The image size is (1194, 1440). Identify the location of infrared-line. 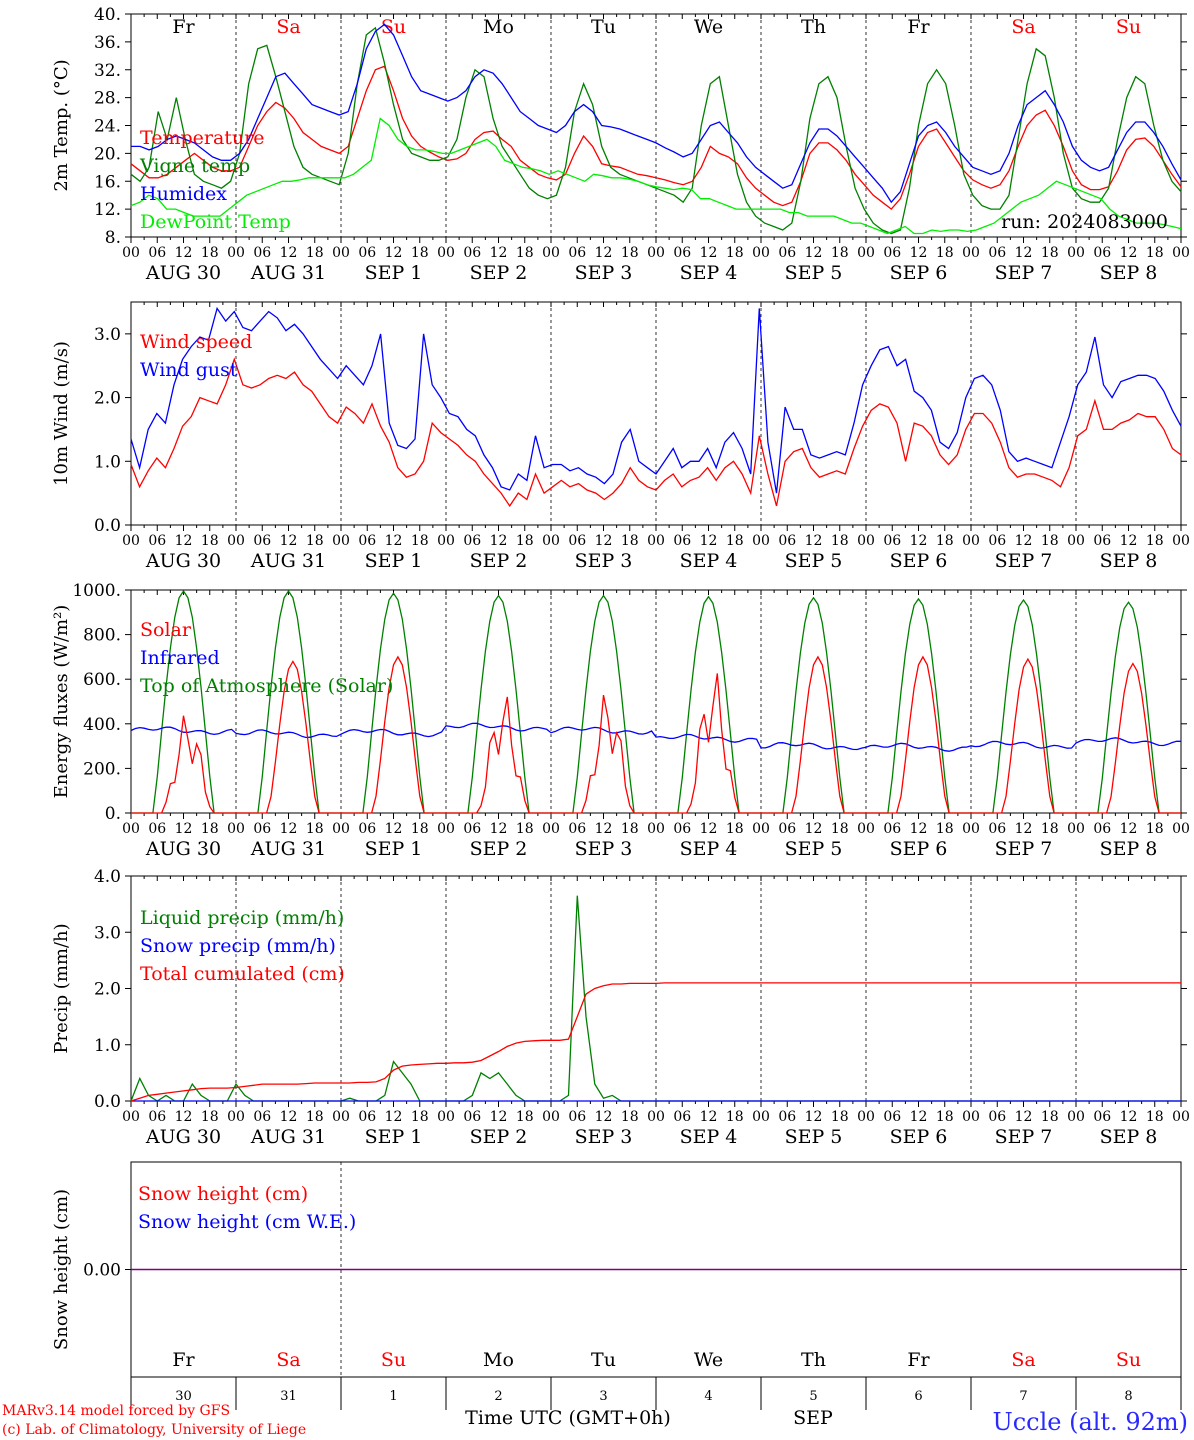
(655, 737).